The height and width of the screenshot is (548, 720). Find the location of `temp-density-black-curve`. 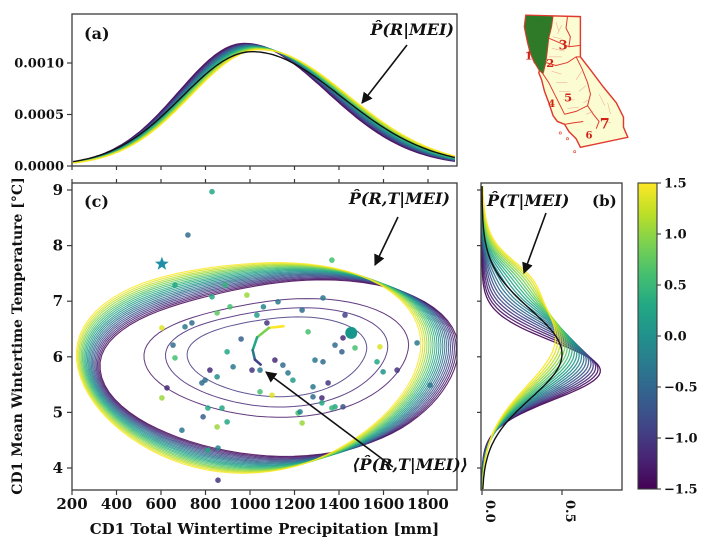

temp-density-black-curve is located at coordinates (522, 338).